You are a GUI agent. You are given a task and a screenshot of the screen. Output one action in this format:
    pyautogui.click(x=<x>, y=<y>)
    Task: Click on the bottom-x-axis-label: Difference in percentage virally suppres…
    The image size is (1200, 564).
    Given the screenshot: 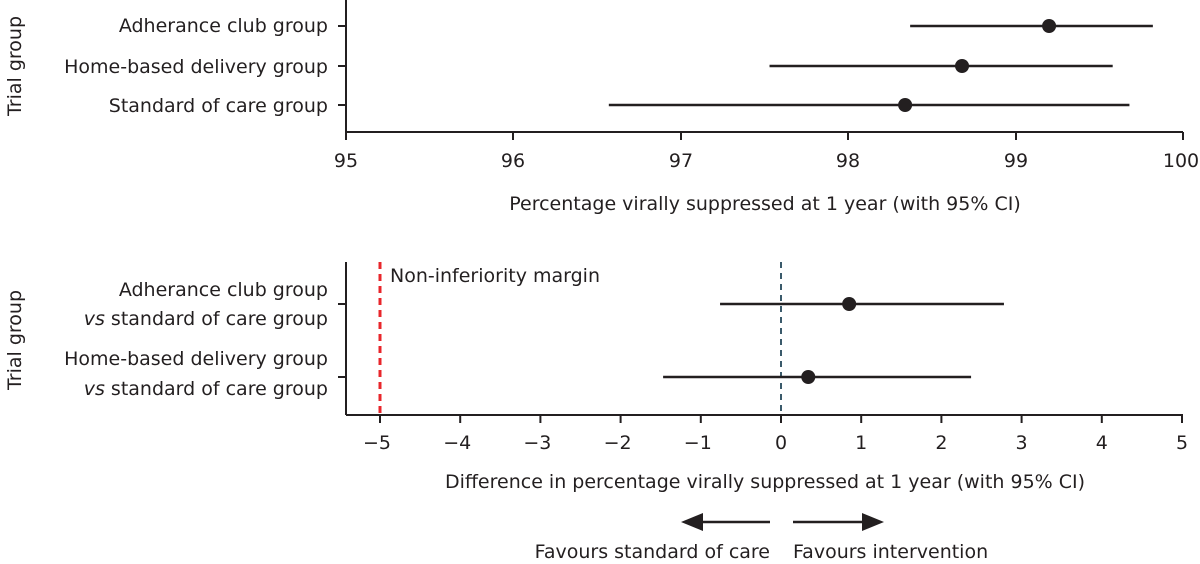 What is the action you would take?
    pyautogui.click(x=765, y=482)
    